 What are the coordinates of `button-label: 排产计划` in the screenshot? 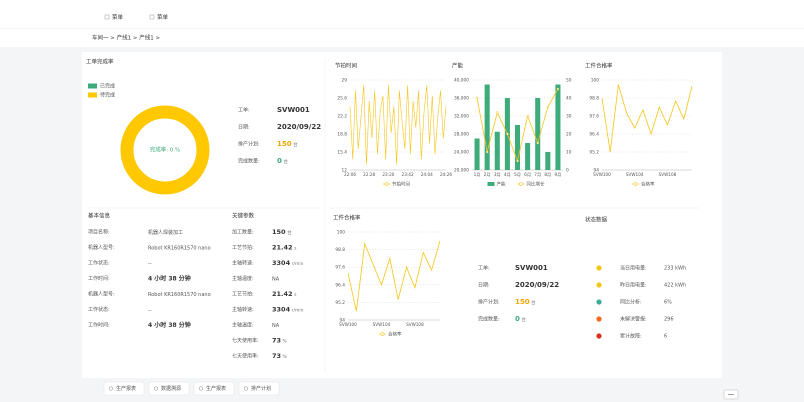 It's located at (261, 388).